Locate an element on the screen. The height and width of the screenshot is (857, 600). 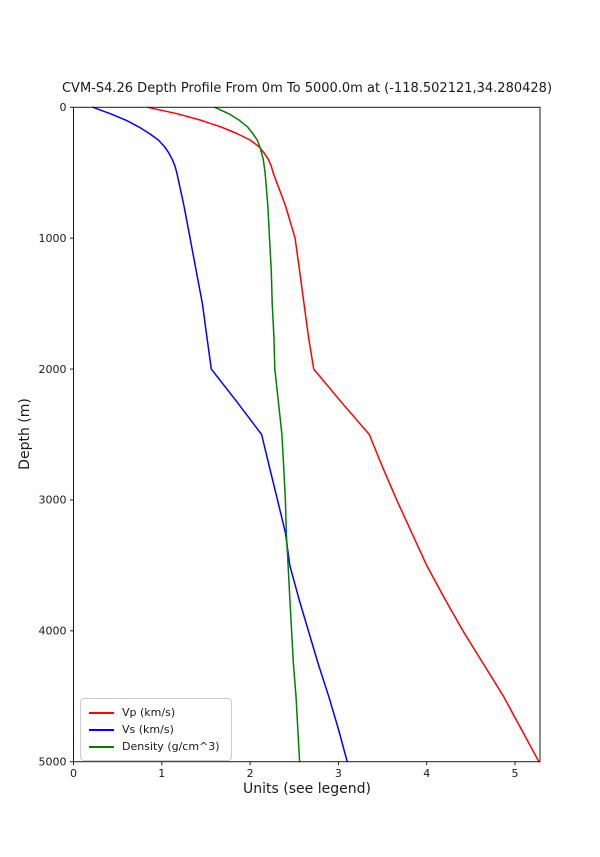
legend: Vp (km/s) Vs (km/s) Density (g/cm^3) is located at coordinates (156, 729).